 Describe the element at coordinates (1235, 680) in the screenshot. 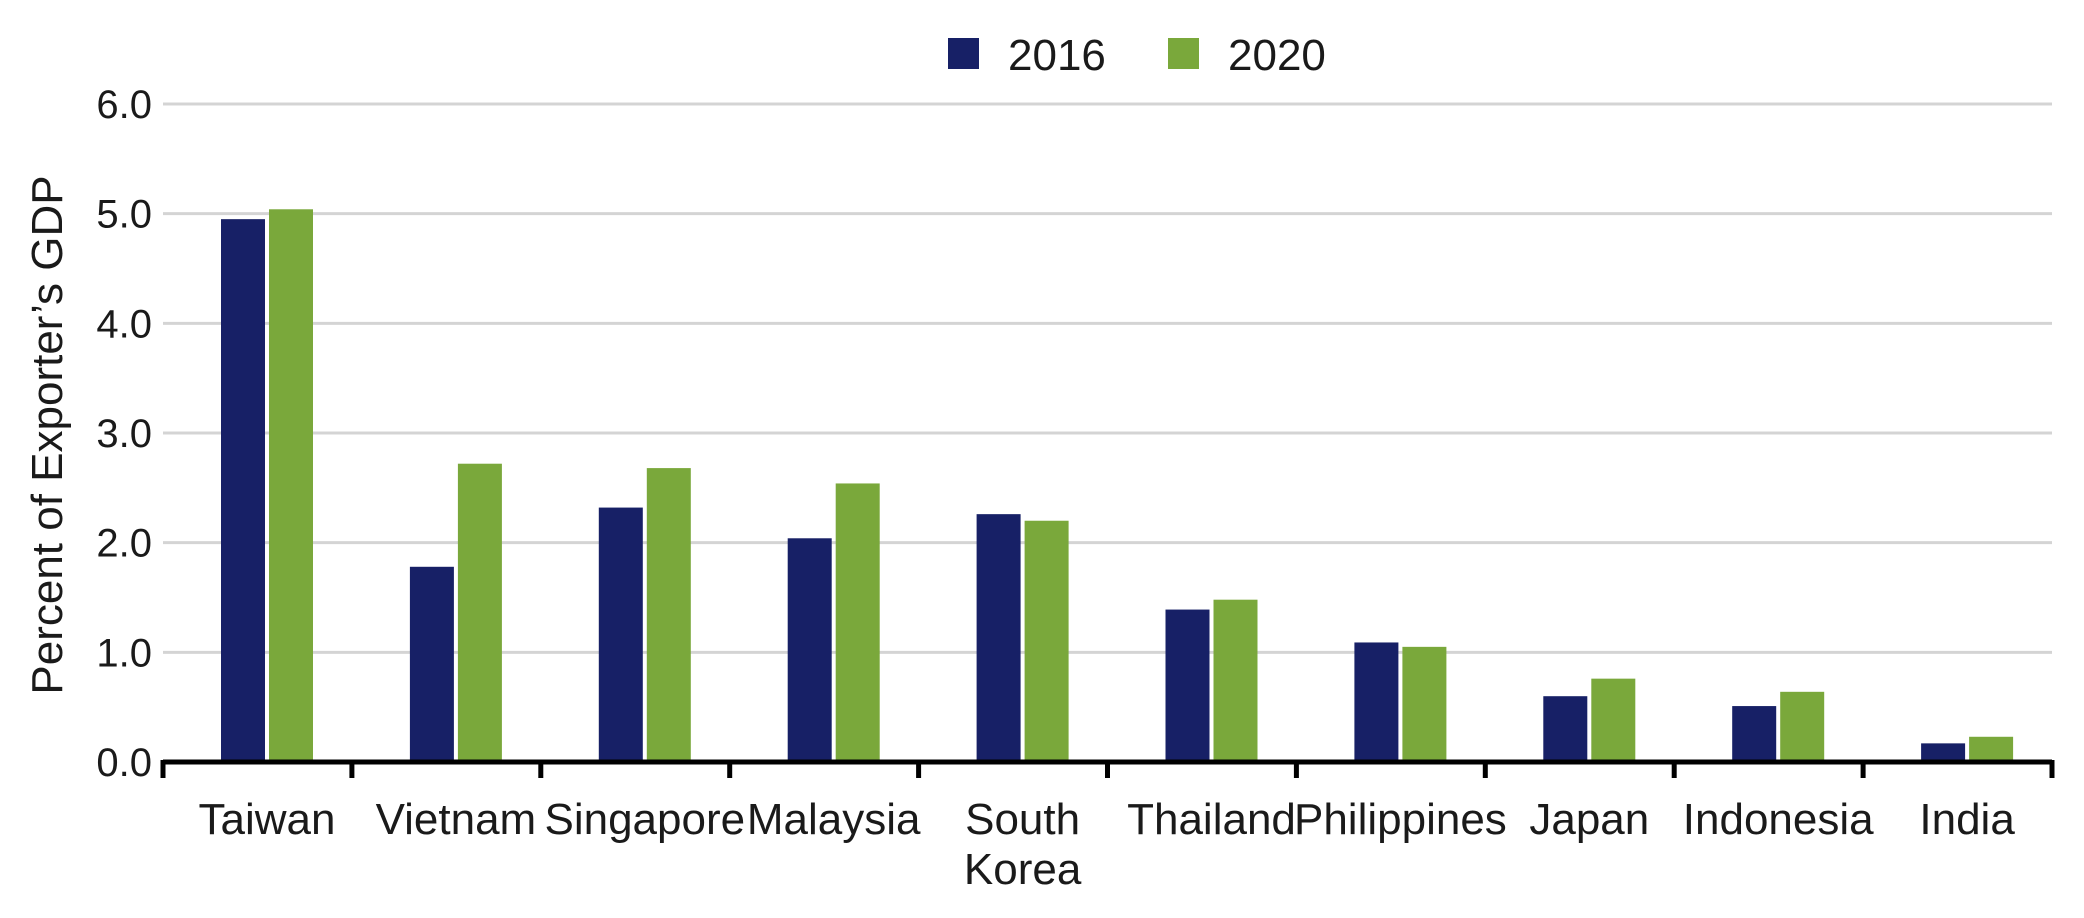

I see `bar-2020-thailand` at that location.